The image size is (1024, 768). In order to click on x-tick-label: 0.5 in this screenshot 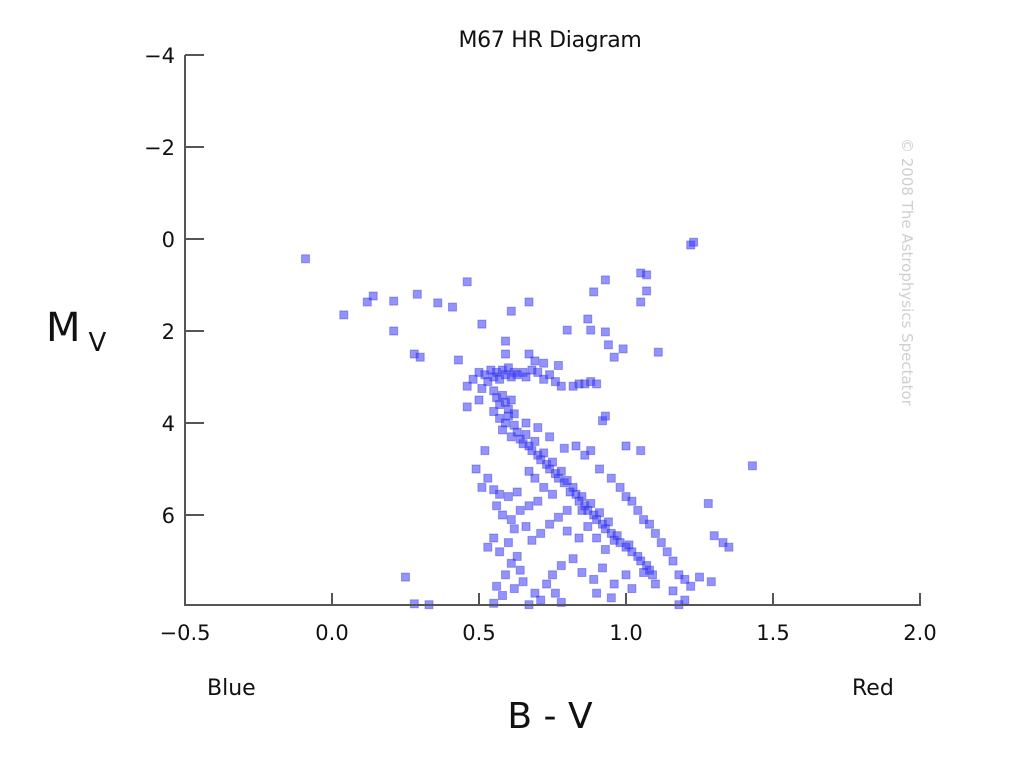, I will do `click(478, 633)`.